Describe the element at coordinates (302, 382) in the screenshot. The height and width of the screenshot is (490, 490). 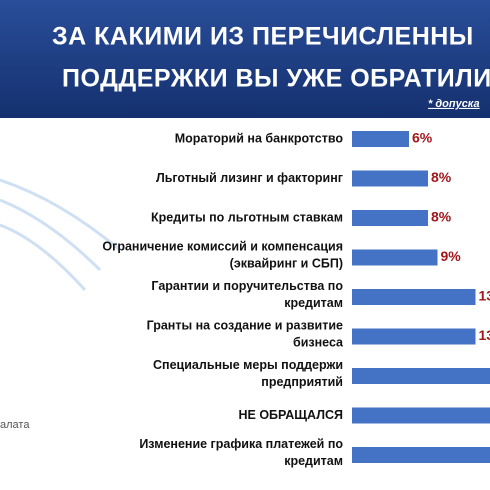
I see `category-label: предприятий` at that location.